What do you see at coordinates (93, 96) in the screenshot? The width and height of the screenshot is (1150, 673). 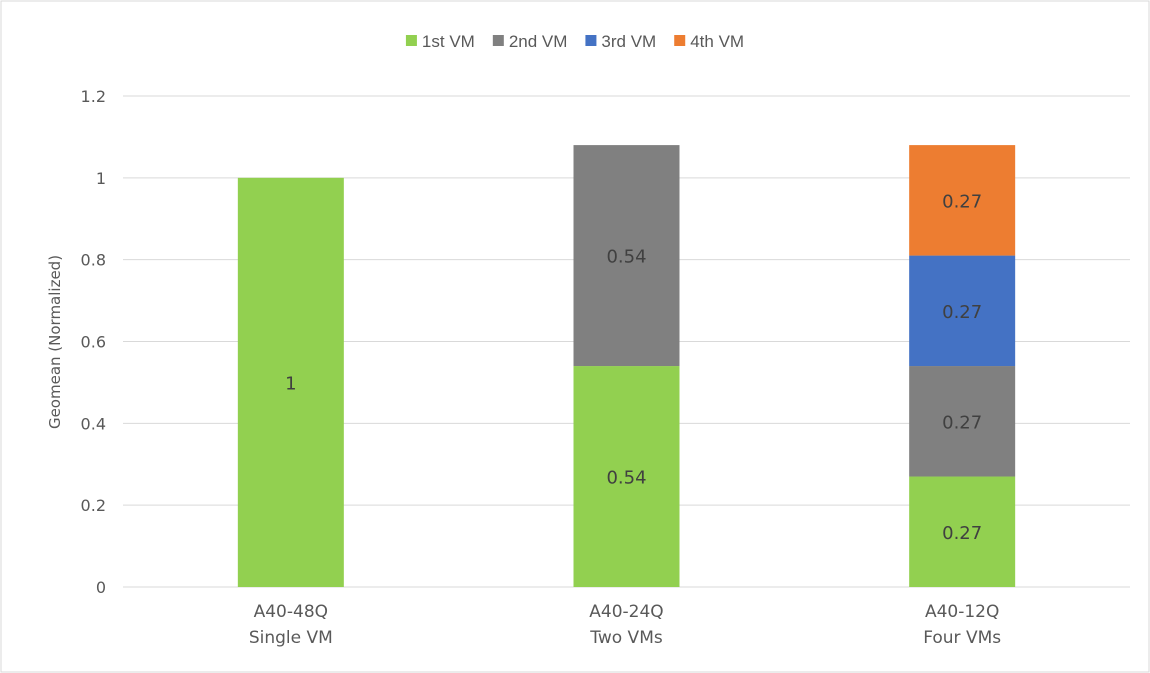 I see `y-tick-label: 1.2` at bounding box center [93, 96].